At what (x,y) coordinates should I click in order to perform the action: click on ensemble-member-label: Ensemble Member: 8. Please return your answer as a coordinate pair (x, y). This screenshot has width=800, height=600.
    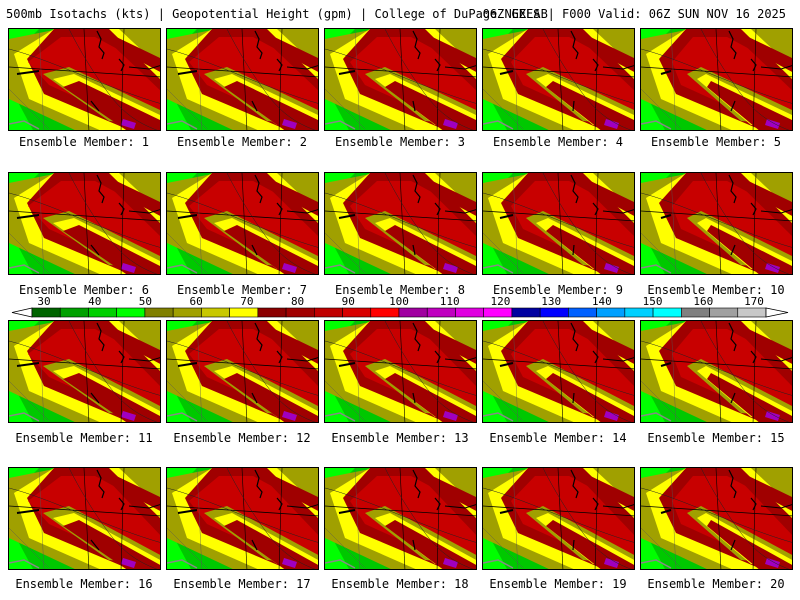
    Looking at the image, I should click on (400, 290).